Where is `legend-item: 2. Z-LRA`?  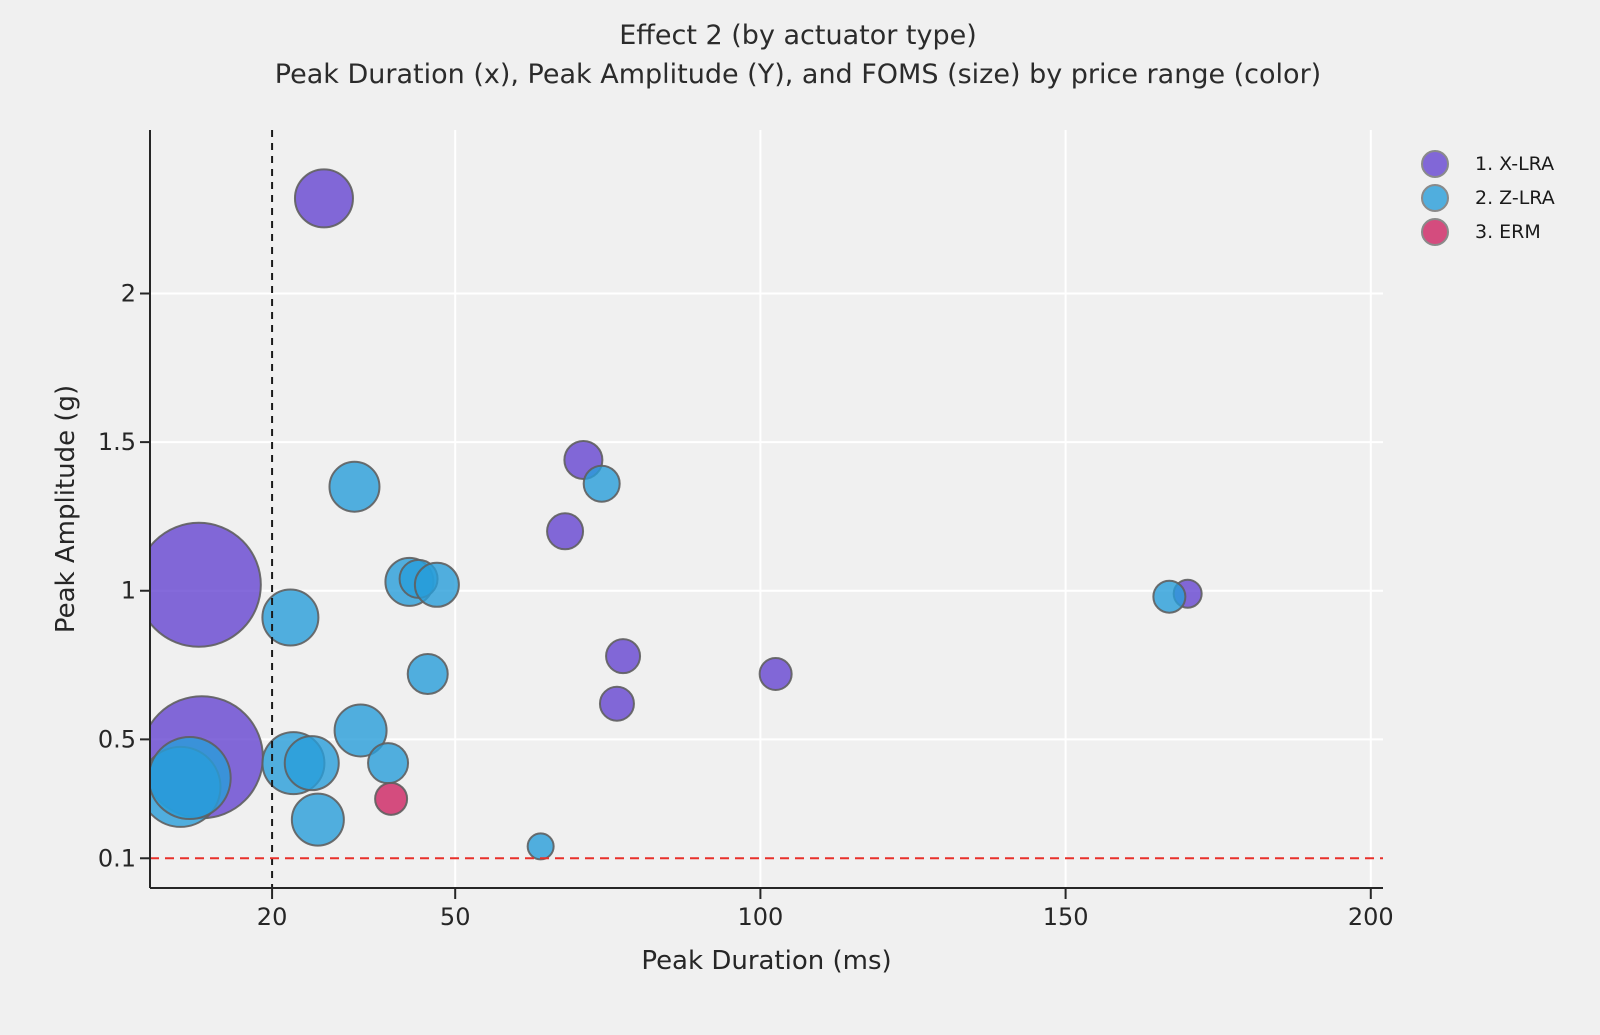
legend-item: 2. Z-LRA is located at coordinates (1488, 198).